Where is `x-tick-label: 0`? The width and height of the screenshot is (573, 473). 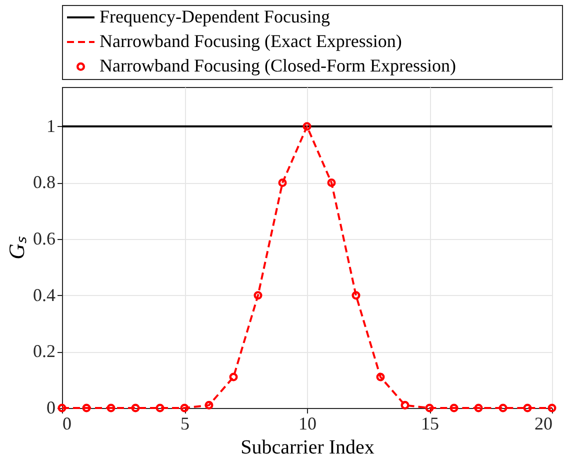 x-tick-label: 0 is located at coordinates (67, 424).